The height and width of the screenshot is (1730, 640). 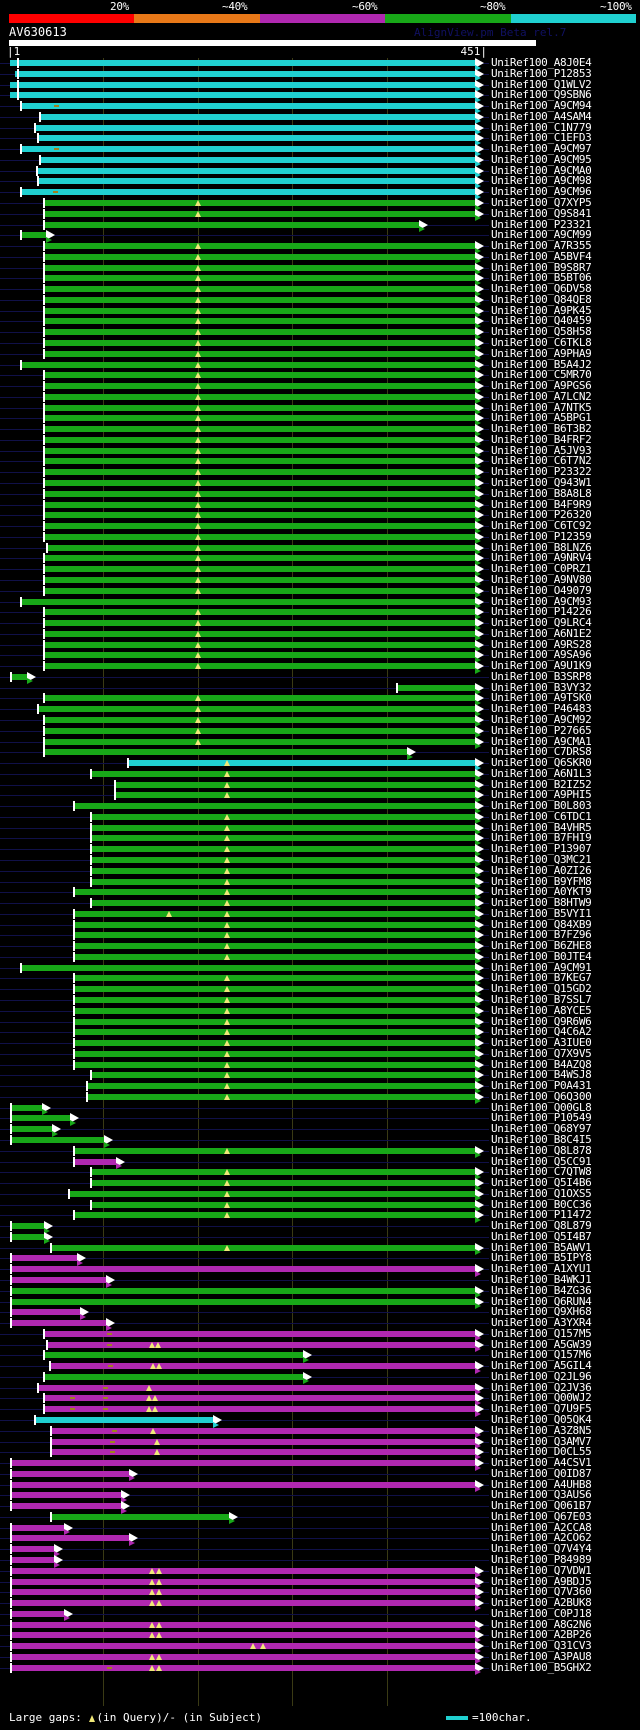 What do you see at coordinates (320, 1162) in the screenshot?
I see `alignment-row: UniRef100_Q5CC91` at bounding box center [320, 1162].